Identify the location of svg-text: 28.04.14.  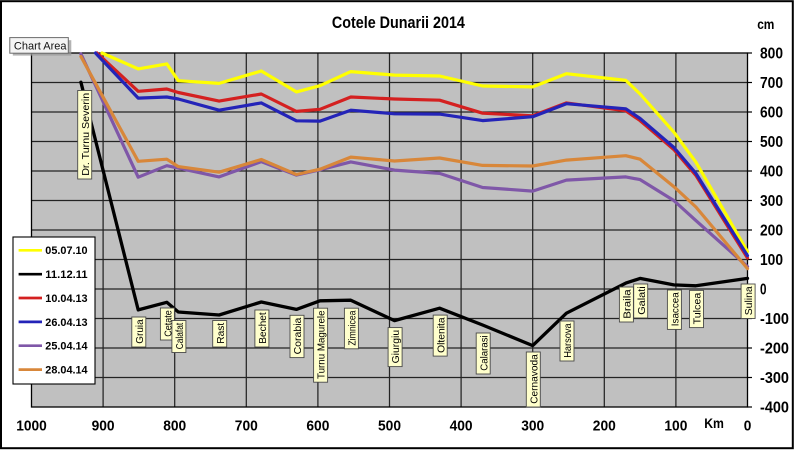
(66, 370).